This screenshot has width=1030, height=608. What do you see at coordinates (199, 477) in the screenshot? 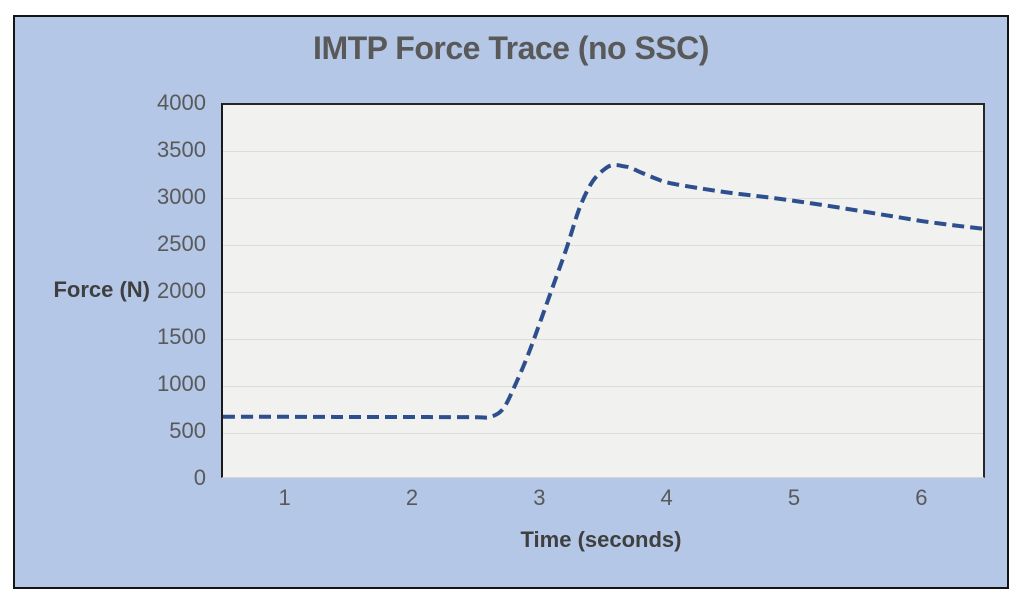
I see `y-tick-label: 0` at bounding box center [199, 477].